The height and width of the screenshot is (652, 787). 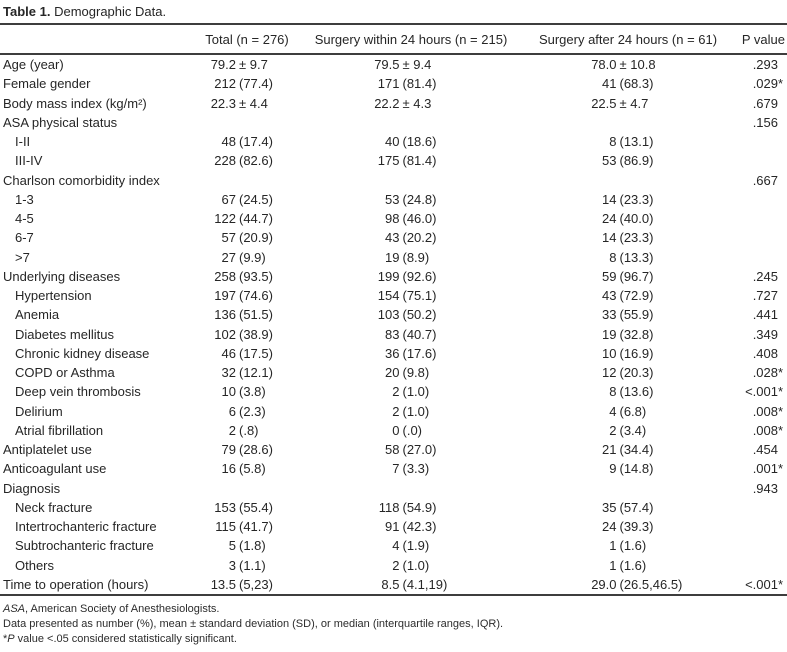 What do you see at coordinates (761, 334) in the screenshot?
I see `cell-p-value: .349` at bounding box center [761, 334].